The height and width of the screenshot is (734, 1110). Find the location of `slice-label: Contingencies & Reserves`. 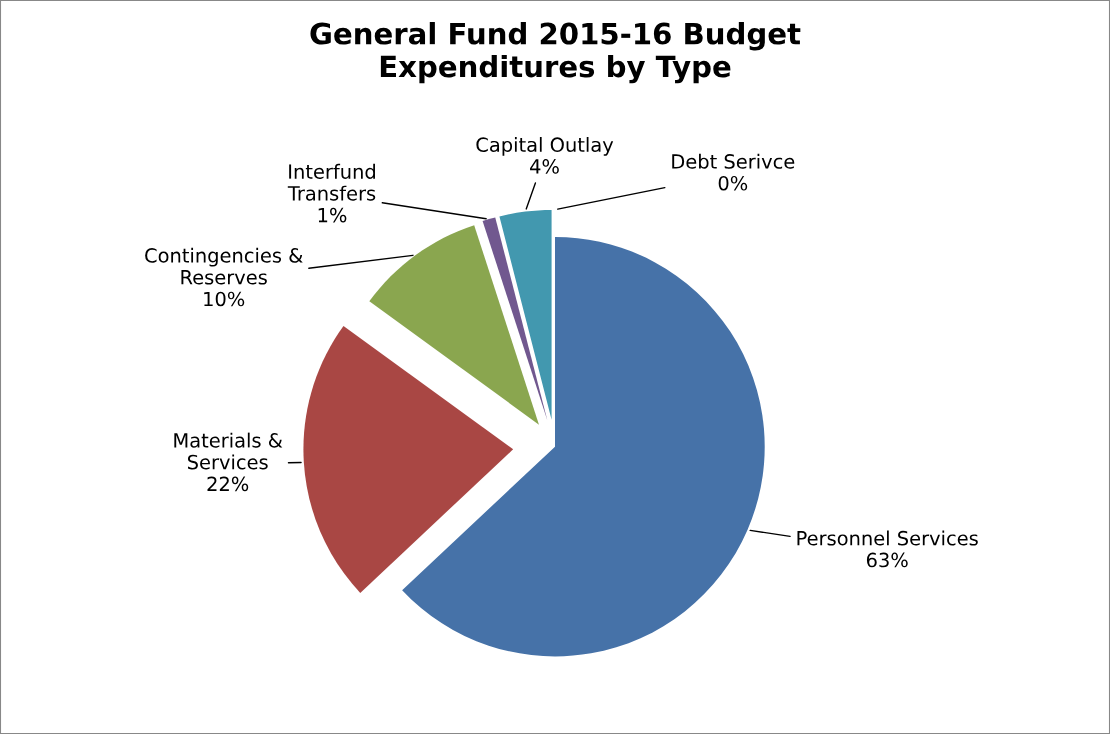

slice-label: Contingencies & Reserves is located at coordinates (224, 266).